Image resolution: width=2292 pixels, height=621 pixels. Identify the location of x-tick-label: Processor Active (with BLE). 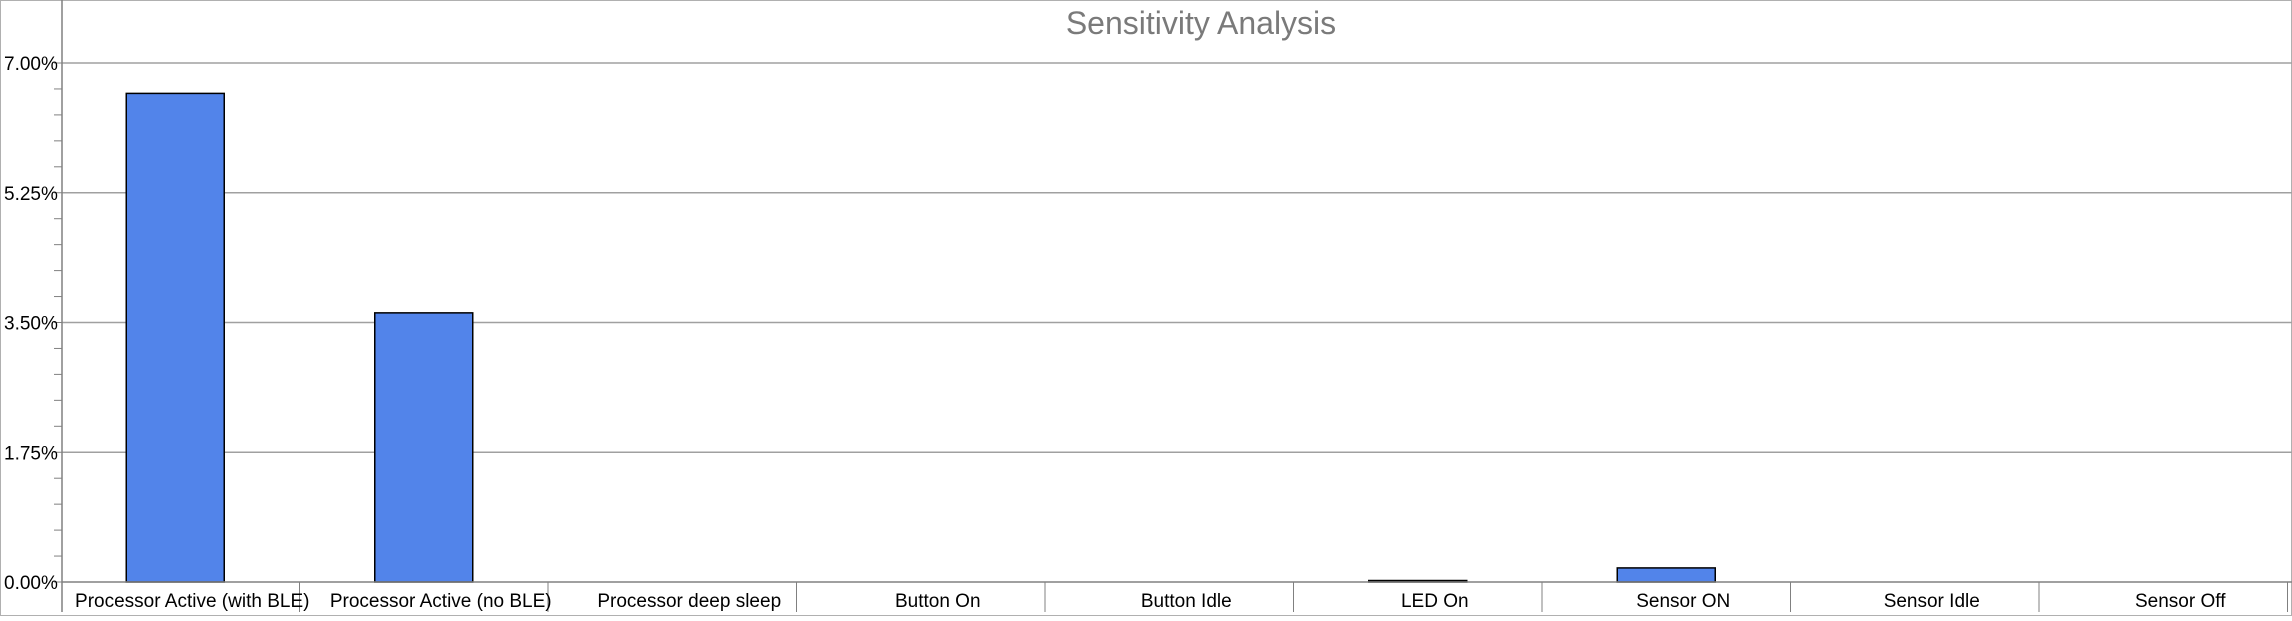
(192, 601).